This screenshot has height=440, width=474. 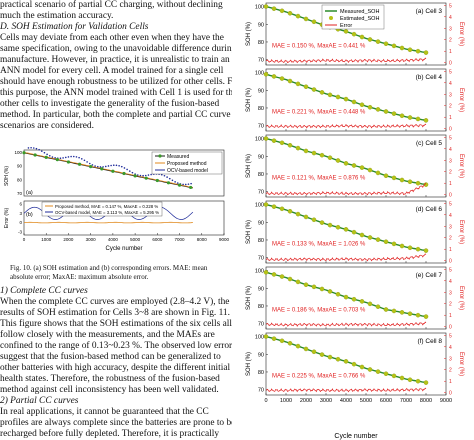 What do you see at coordinates (124, 218) in the screenshot?
I see `fig10b-frame` at bounding box center [124, 218].